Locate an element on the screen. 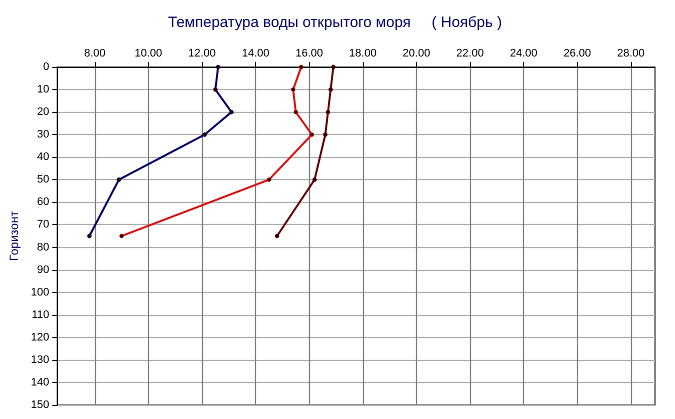 The image size is (675, 419). y-tick-label: 60 is located at coordinates (43, 202).